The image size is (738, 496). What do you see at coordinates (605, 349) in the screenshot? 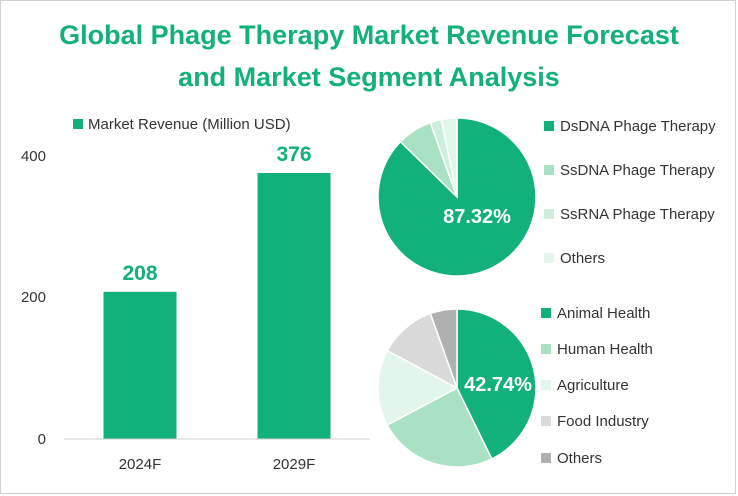
I see `pie2-legend-label-human-health: Human Health` at bounding box center [605, 349].